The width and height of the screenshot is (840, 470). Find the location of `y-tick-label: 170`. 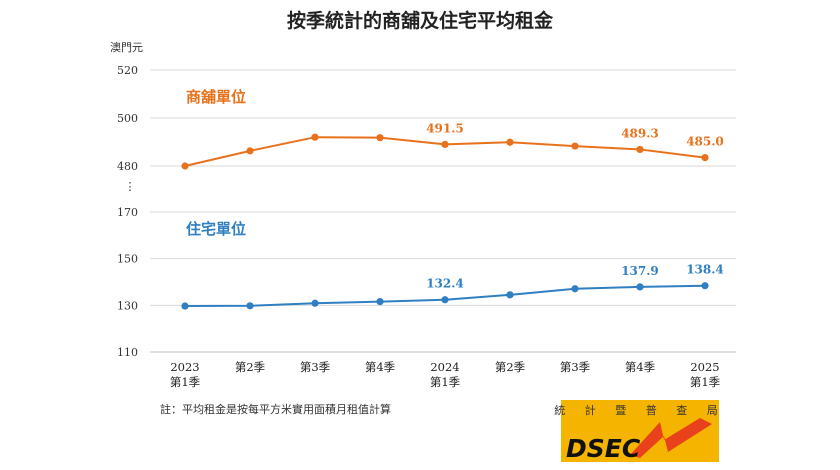

y-tick-label: 170 is located at coordinates (127, 212).